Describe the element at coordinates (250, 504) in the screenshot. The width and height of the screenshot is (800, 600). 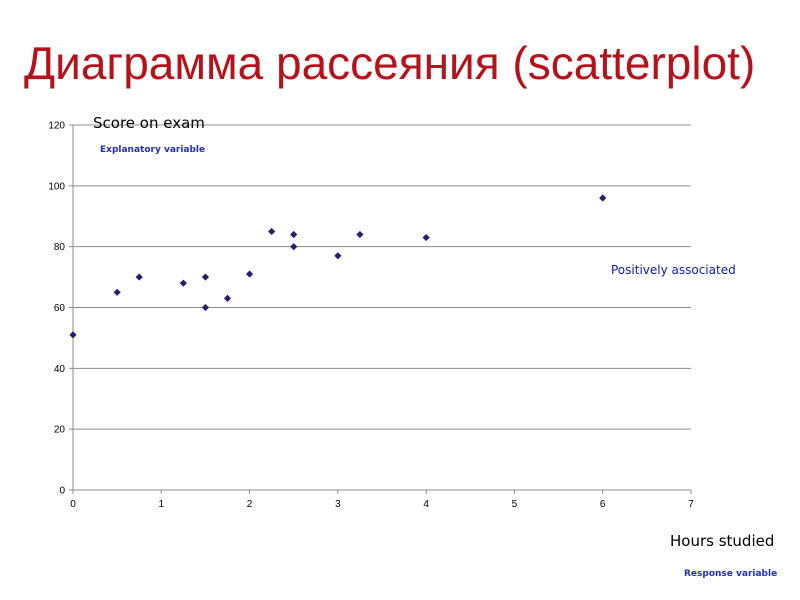
I see `x-tick-label: 2` at that location.